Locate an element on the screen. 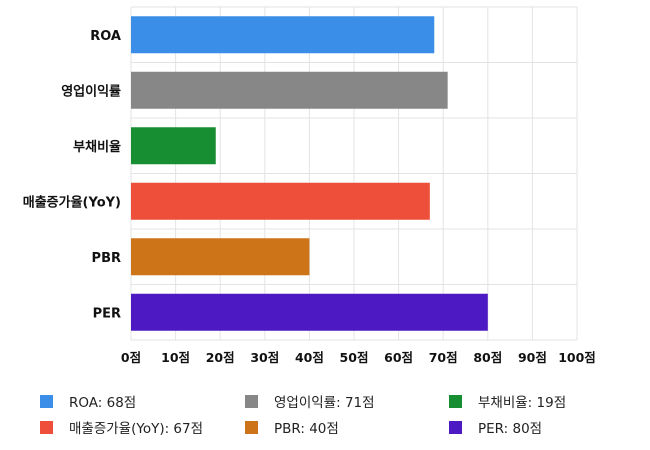 The height and width of the screenshot is (450, 650). x-tick-label: 80점 is located at coordinates (487, 357).